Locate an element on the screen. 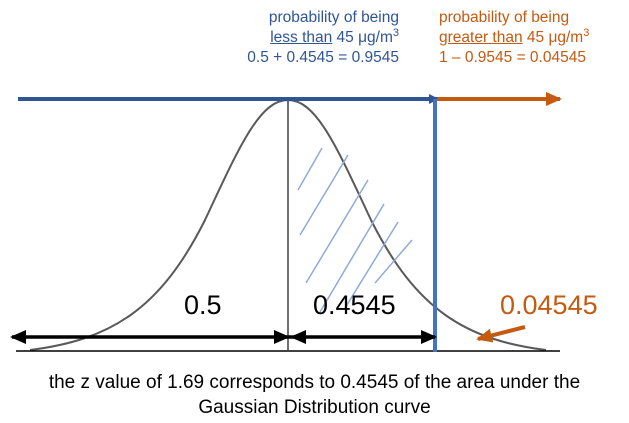 This screenshot has width=629, height=423. greater-than-sup: 3 is located at coordinates (586, 32).